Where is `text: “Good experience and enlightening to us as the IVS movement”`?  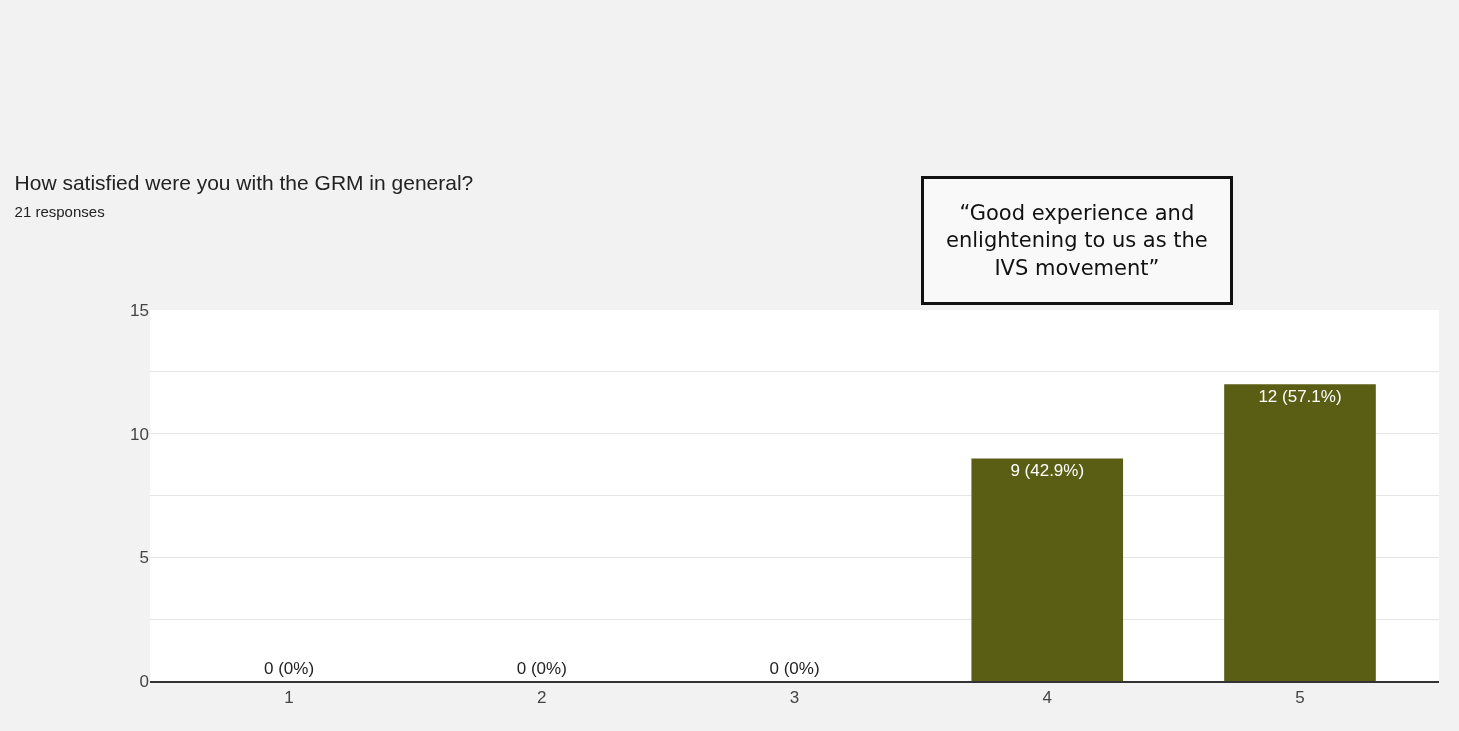
text: “Good experience and enlightening to us as the IVS movement” is located at coordinates (1077, 240).